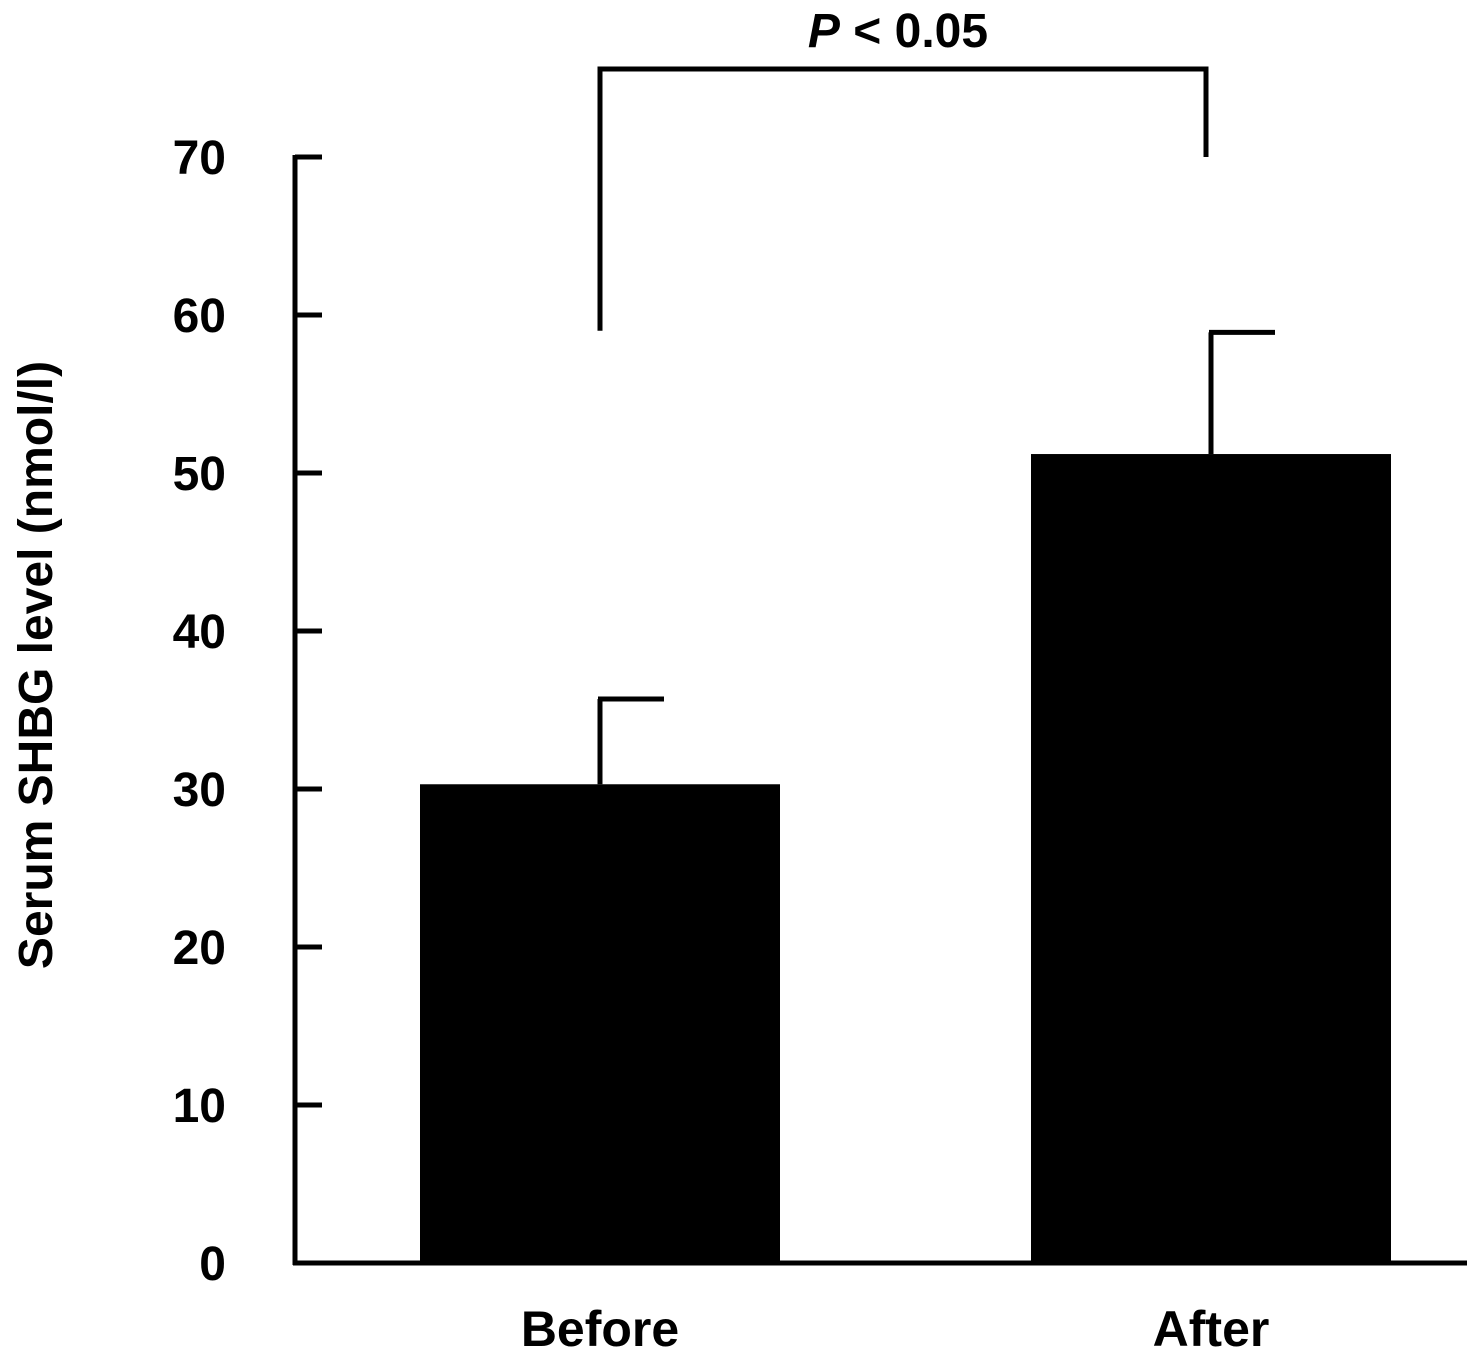 The image size is (1484, 1363). I want to click on p-relation: < 0.05, so click(914, 31).